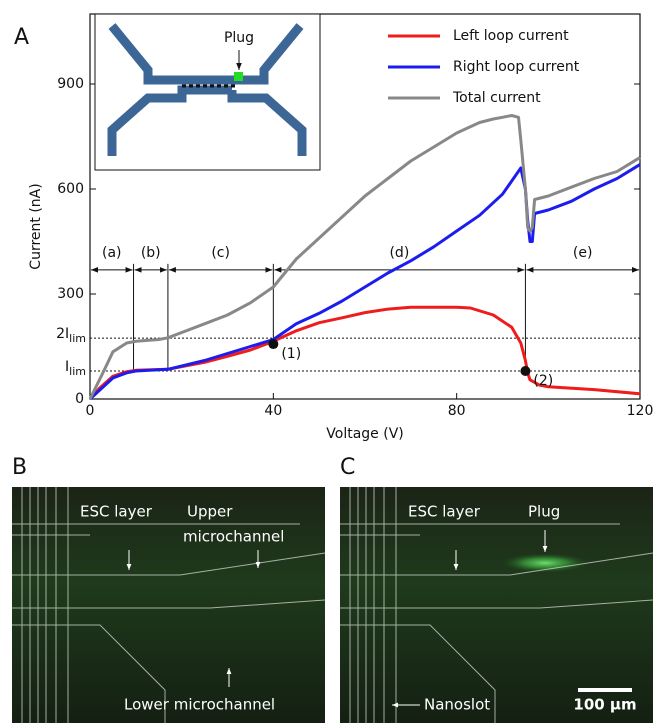 The height and width of the screenshot is (723, 654). I want to click on inset-label: Plug, so click(239, 38).